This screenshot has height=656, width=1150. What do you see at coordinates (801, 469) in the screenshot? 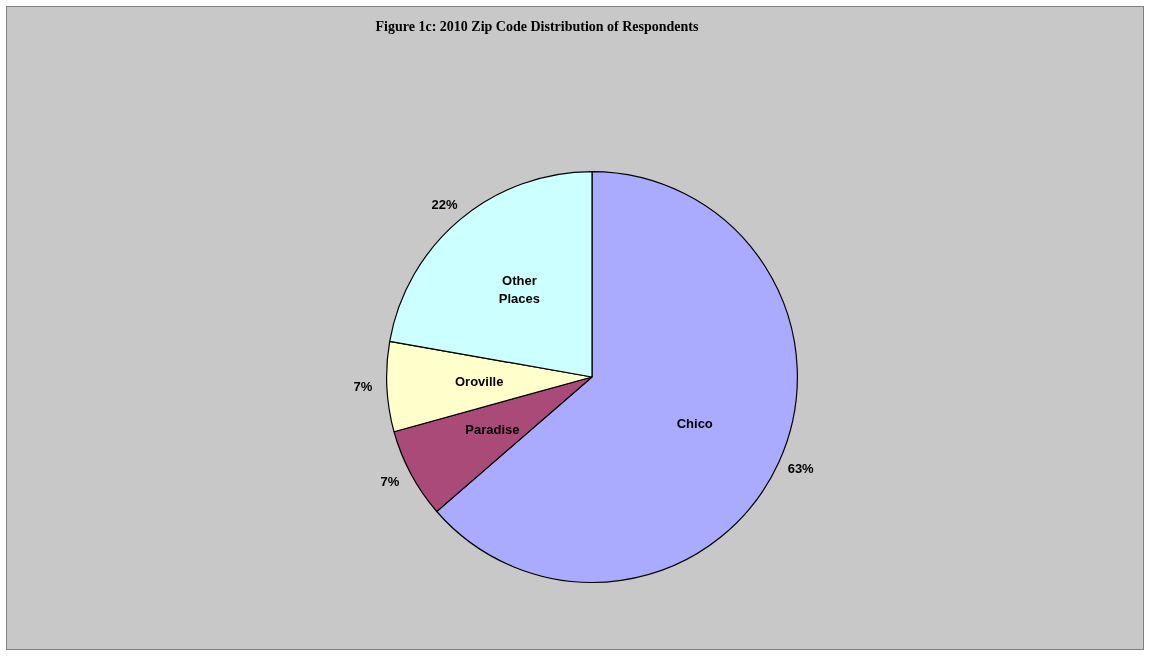
I see `data-label: 63%` at bounding box center [801, 469].